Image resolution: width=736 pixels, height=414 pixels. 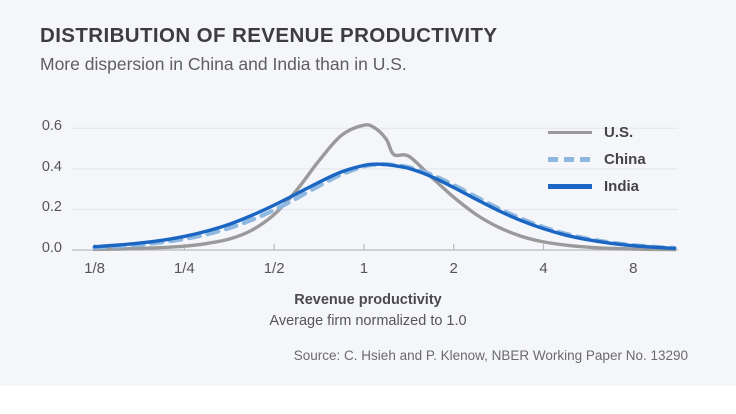 I want to click on page-title: DISTRIBUTION OF REVENUE PRODUCTIVITY, so click(x=269, y=35).